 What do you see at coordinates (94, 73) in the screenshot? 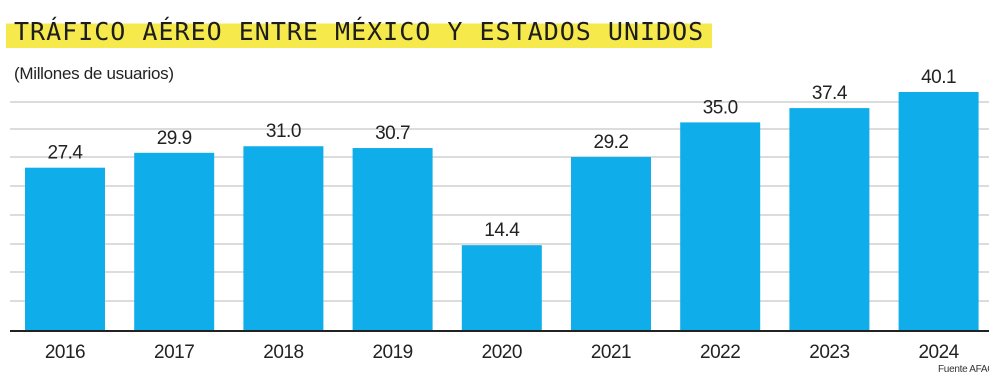
I see `chart-subtitle: (Millones de usuarios)` at bounding box center [94, 73].